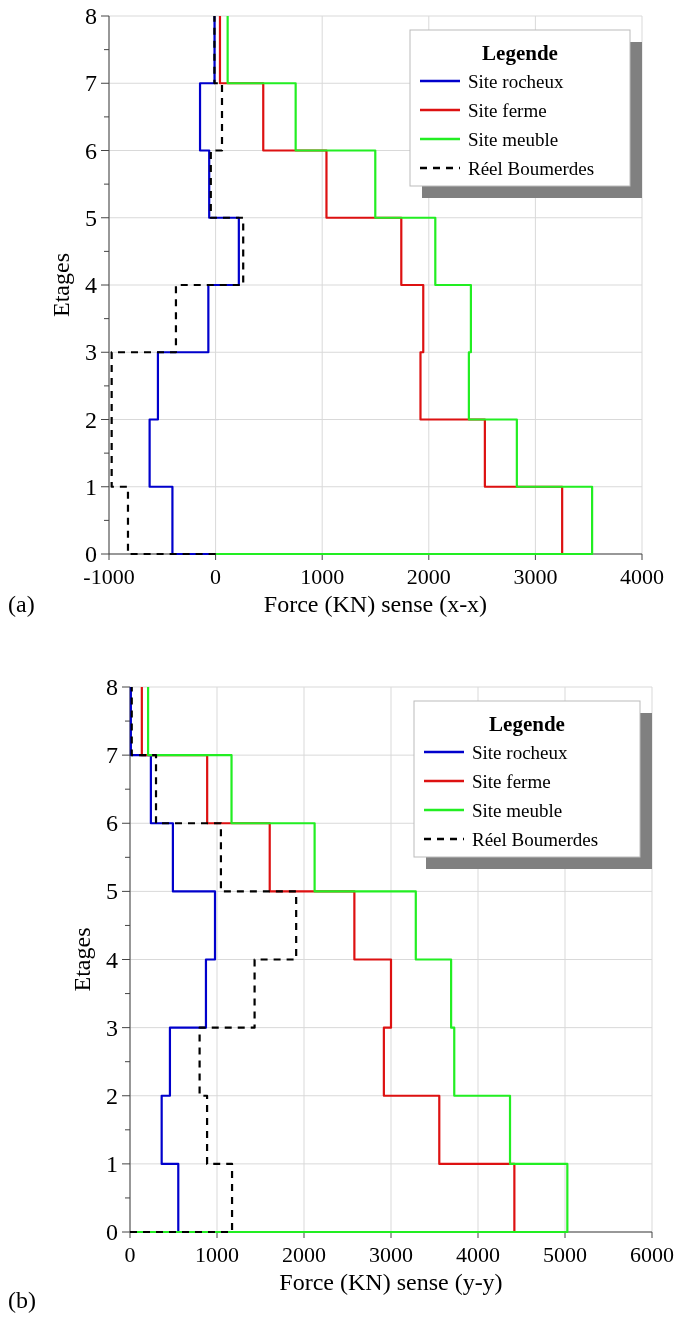 This screenshot has width=684, height=1321. What do you see at coordinates (652, 1254) in the screenshot?
I see `x-tick-label: 6000` at bounding box center [652, 1254].